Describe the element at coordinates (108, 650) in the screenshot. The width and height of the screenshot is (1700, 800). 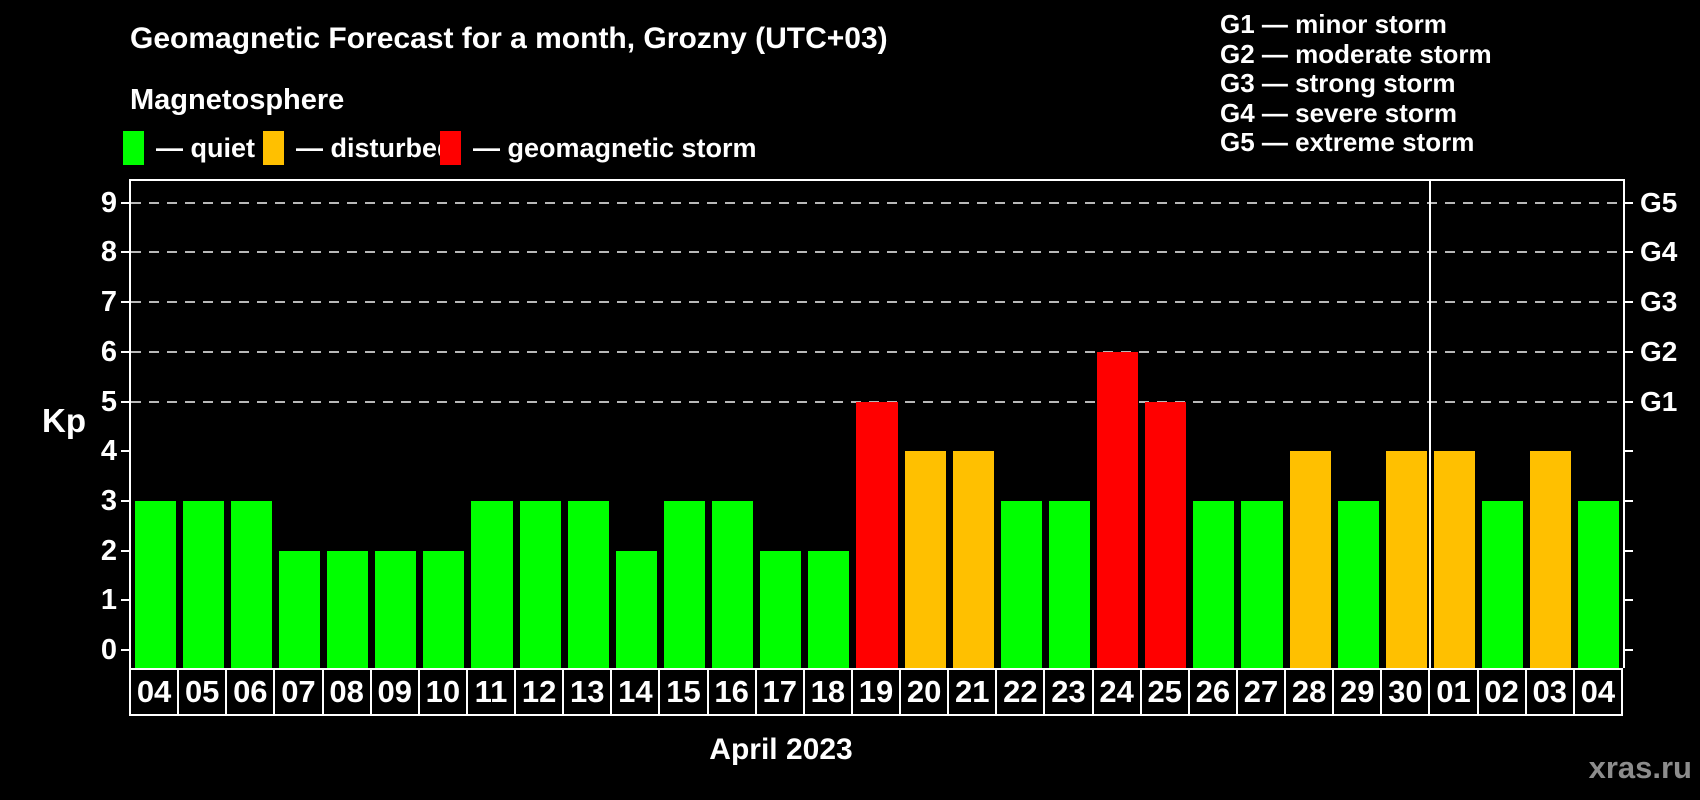
I see `y-axis-tick-label: 0` at that location.